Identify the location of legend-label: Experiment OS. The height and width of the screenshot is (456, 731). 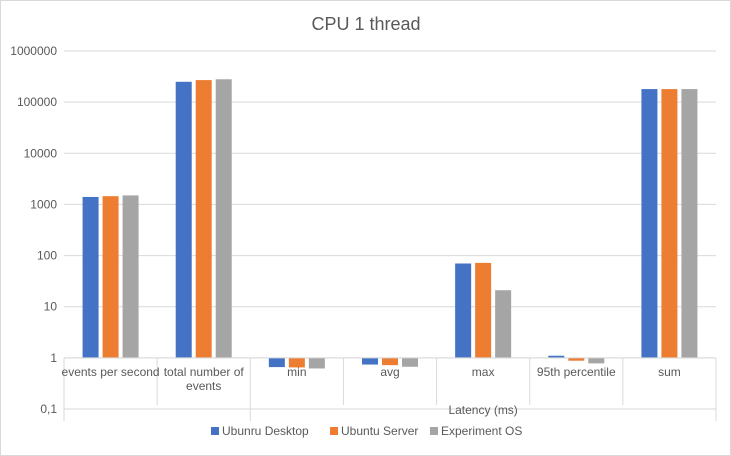
(481, 431).